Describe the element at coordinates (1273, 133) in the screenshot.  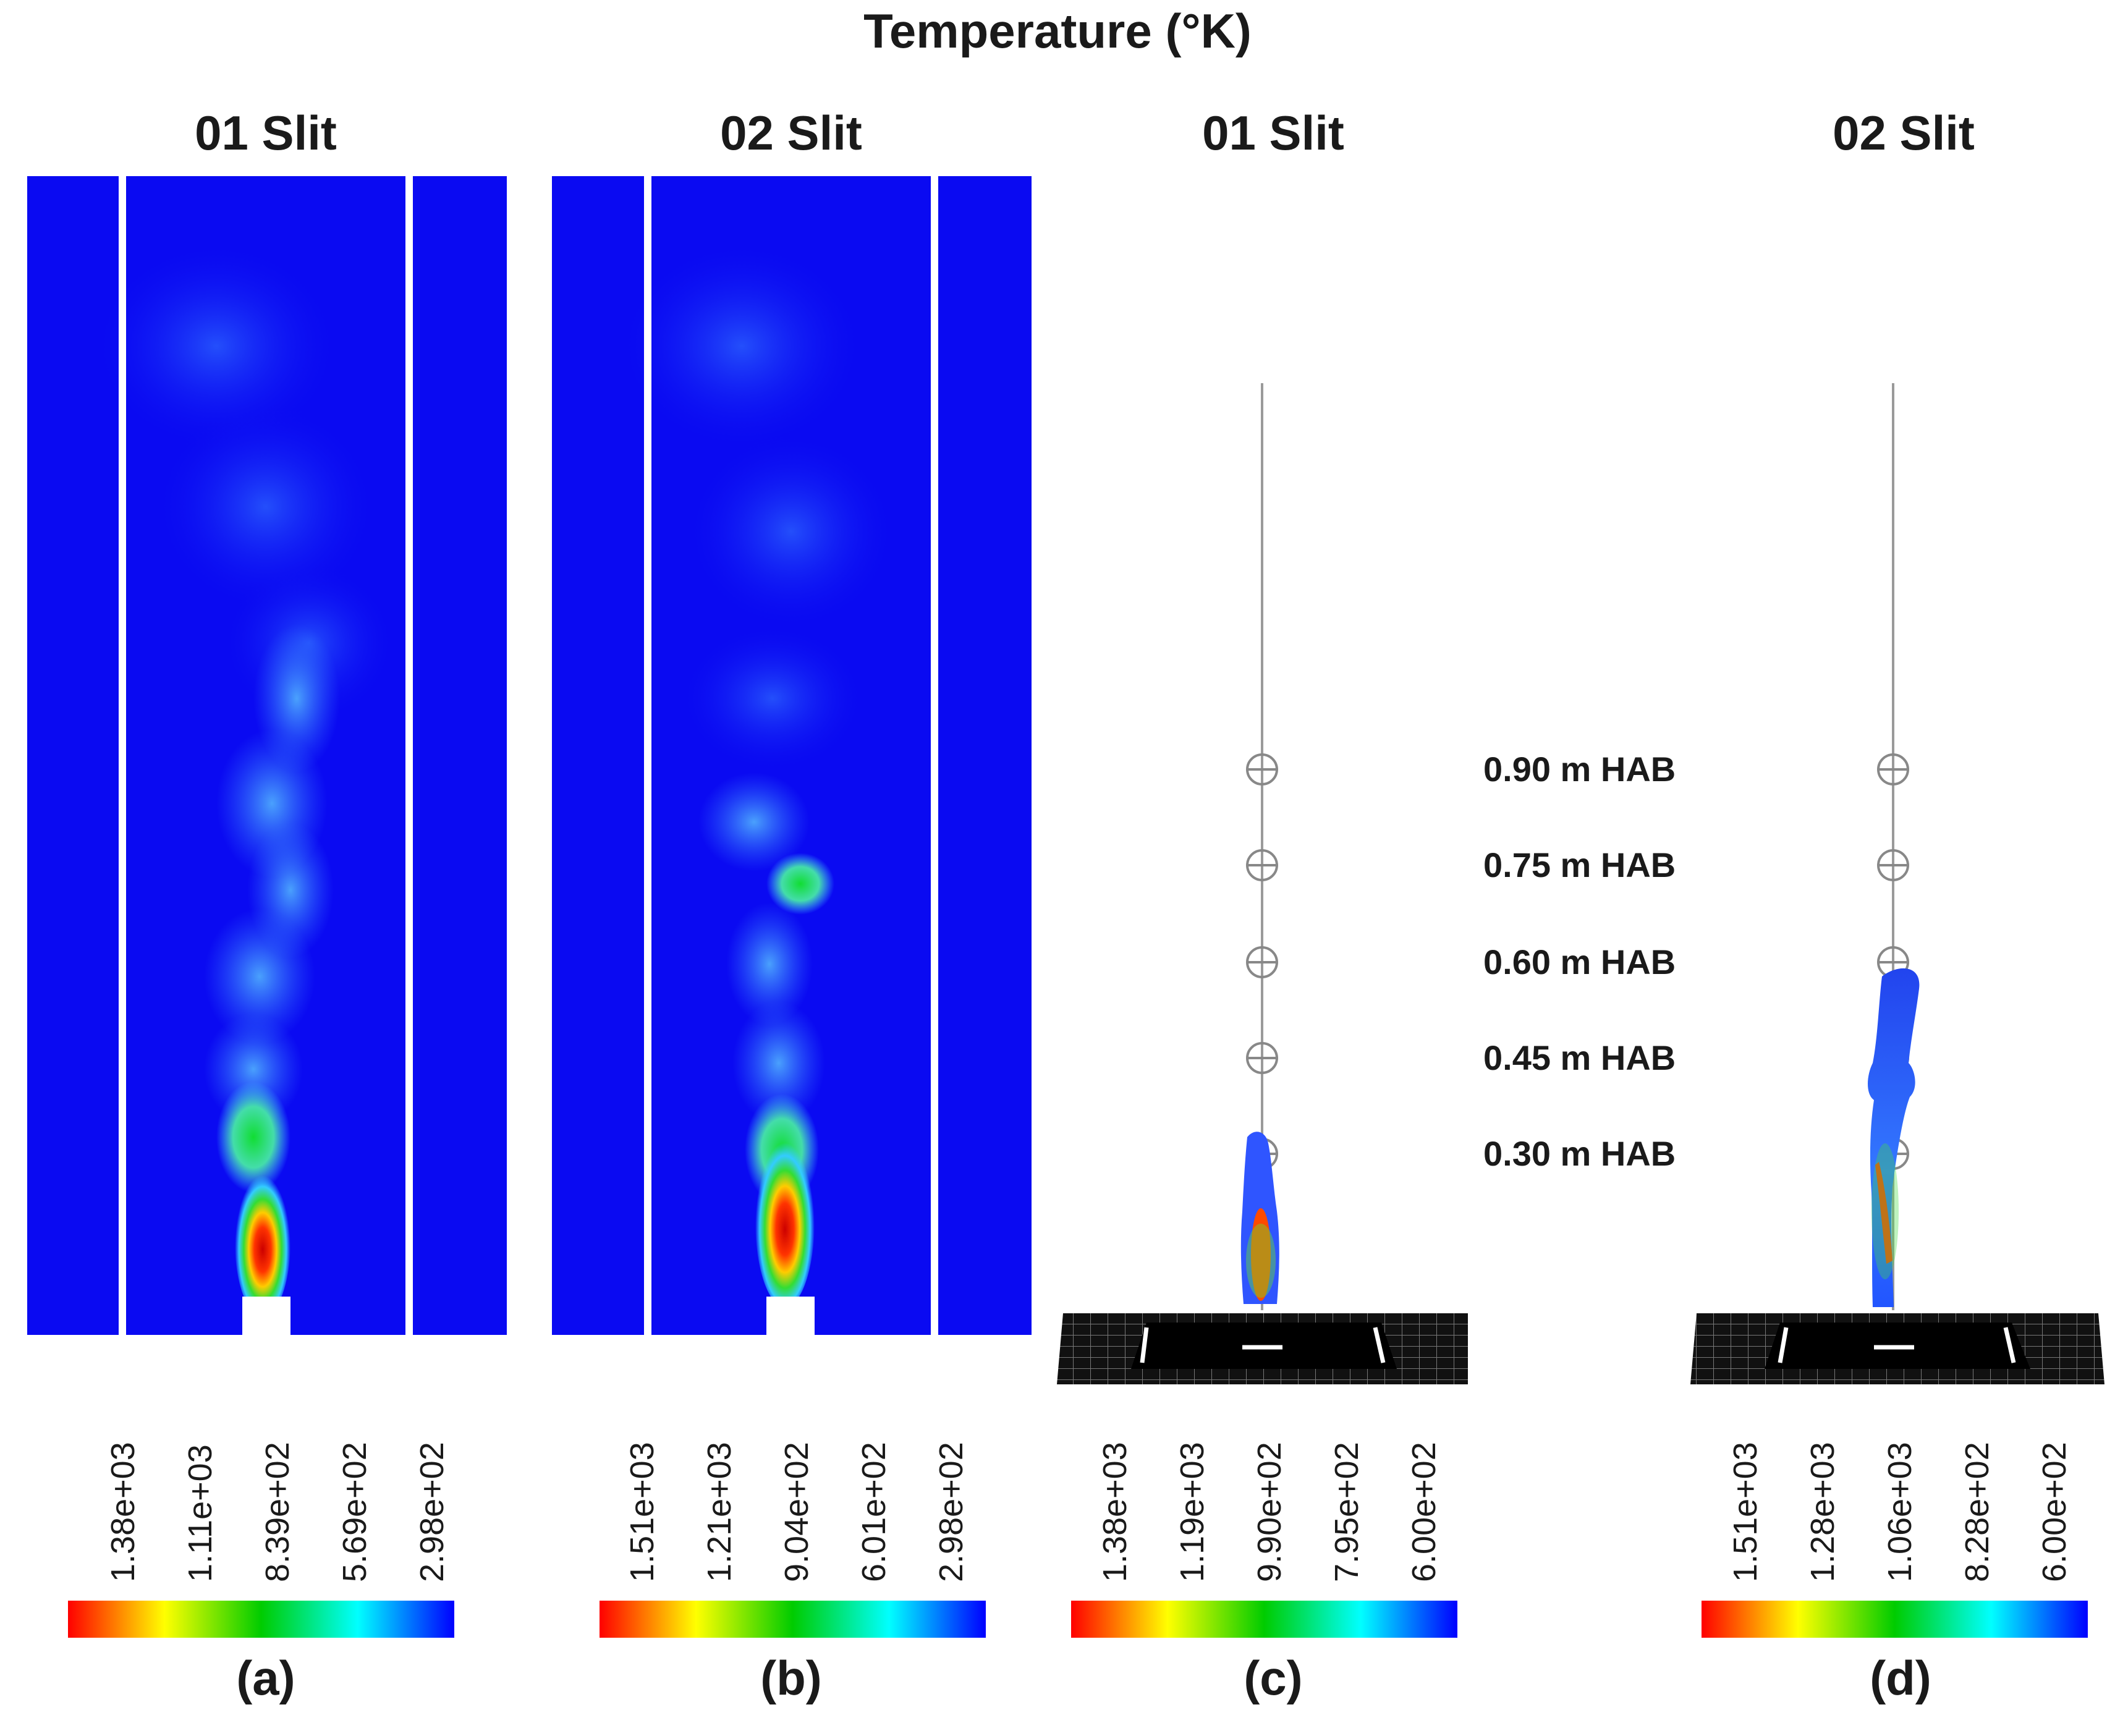
I see `panel-c-title: 01 Slit` at that location.